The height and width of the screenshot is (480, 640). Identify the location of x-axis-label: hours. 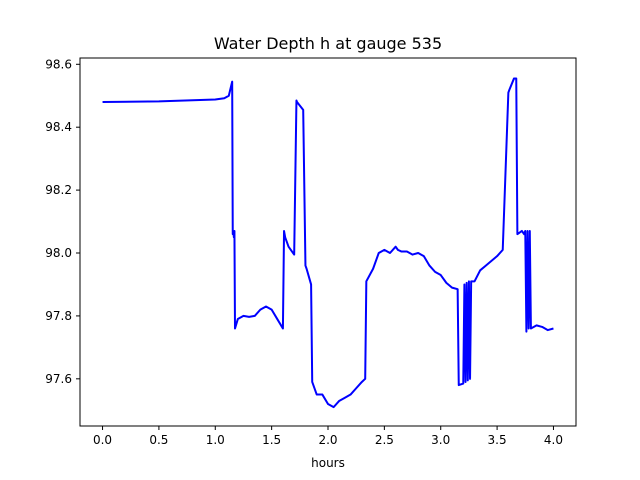
(328, 463).